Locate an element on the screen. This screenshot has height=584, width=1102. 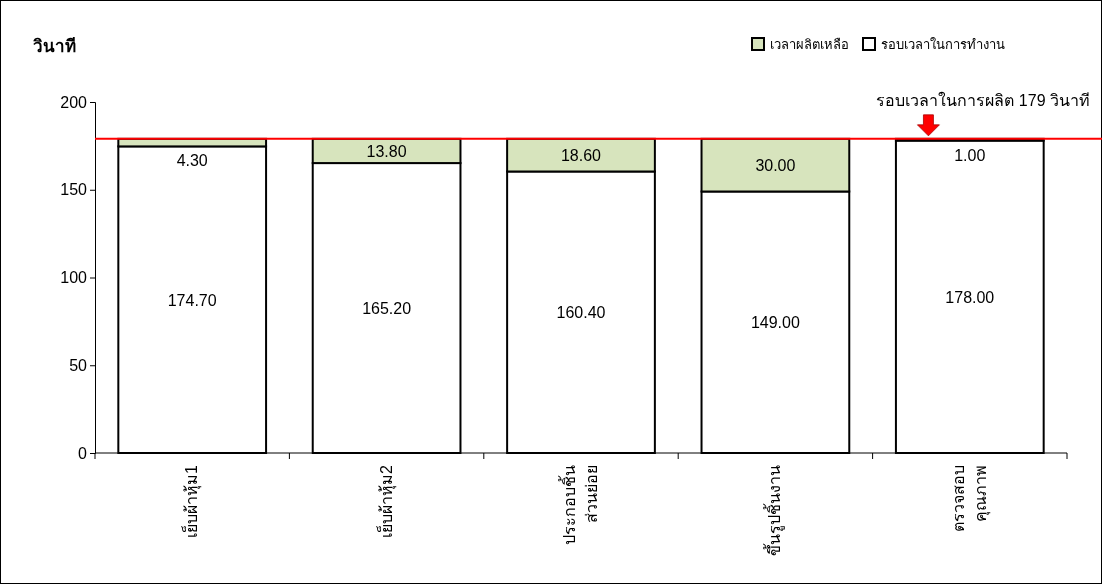
y-tick-label: 100 is located at coordinates (74, 278).